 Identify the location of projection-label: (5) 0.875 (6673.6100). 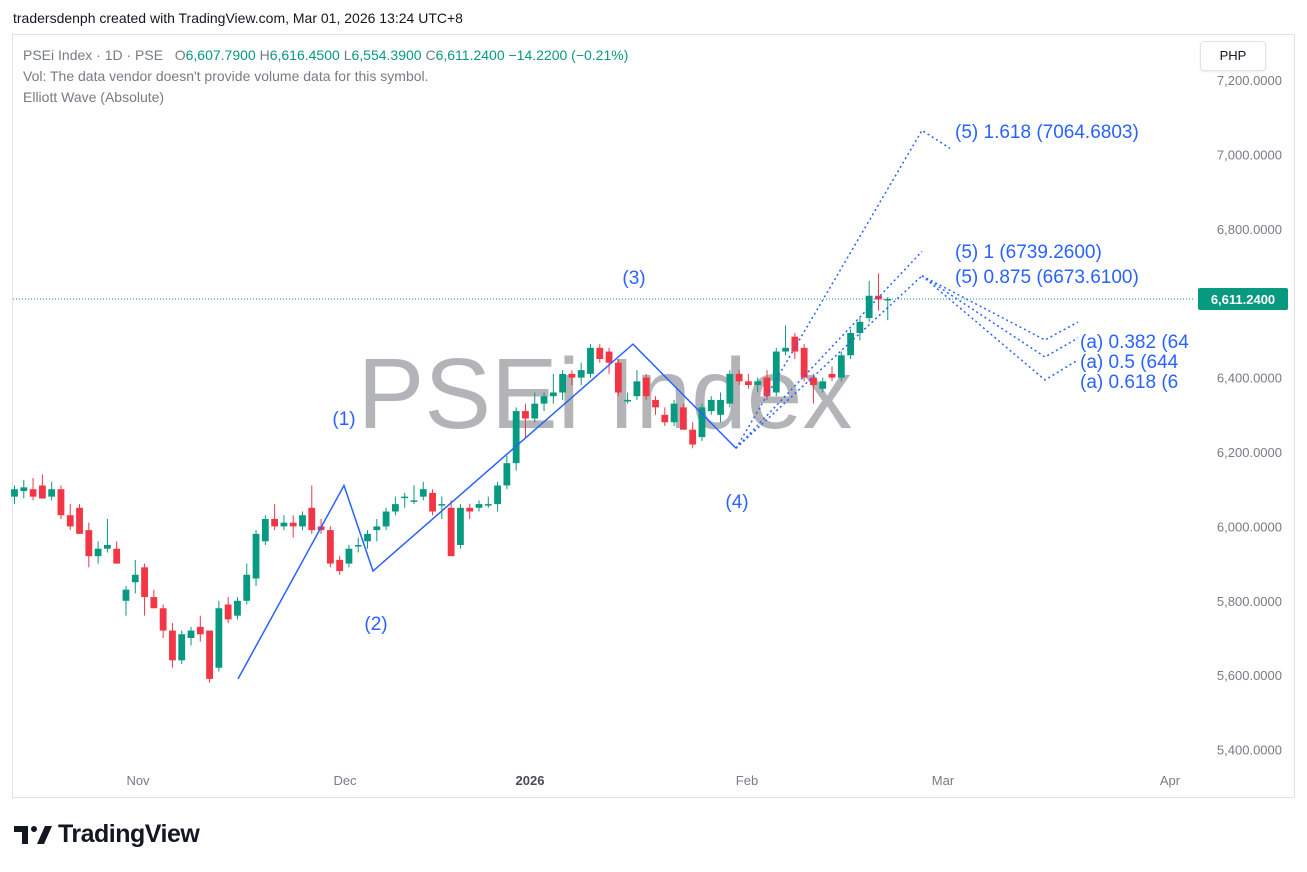
(1047, 277).